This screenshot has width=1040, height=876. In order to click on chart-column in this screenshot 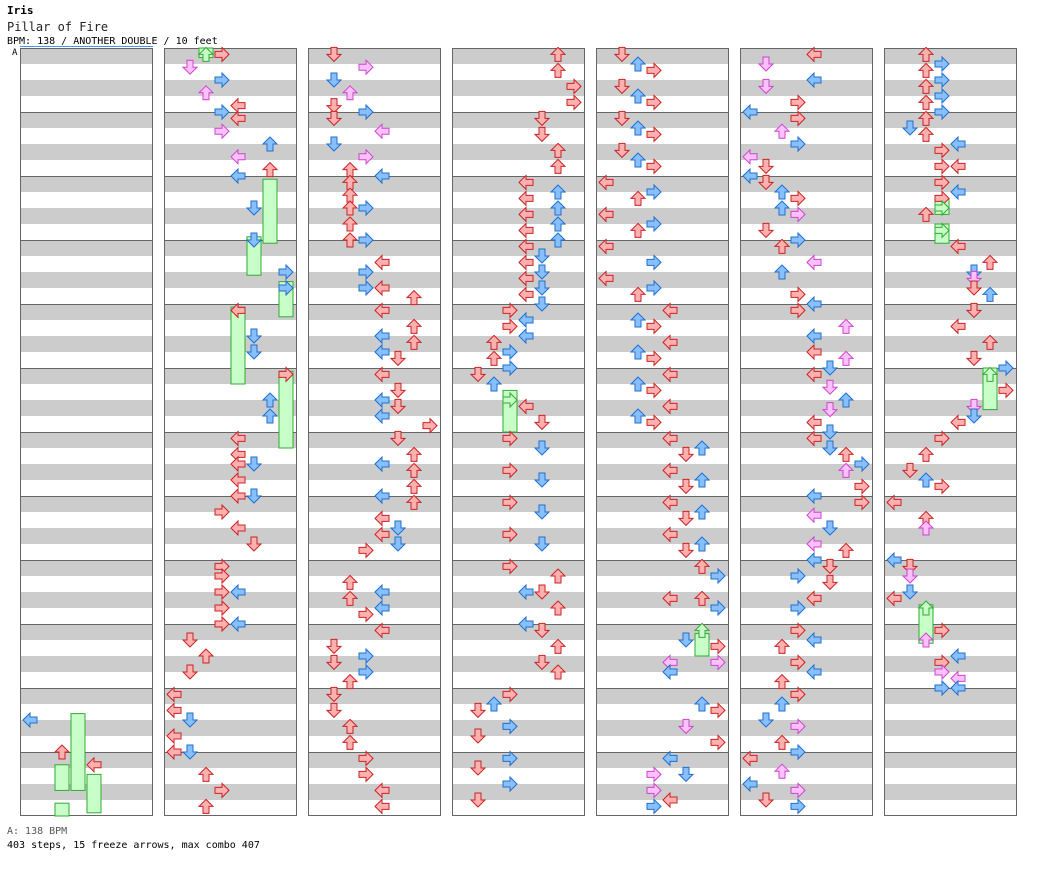, I will do `click(86, 432)`.